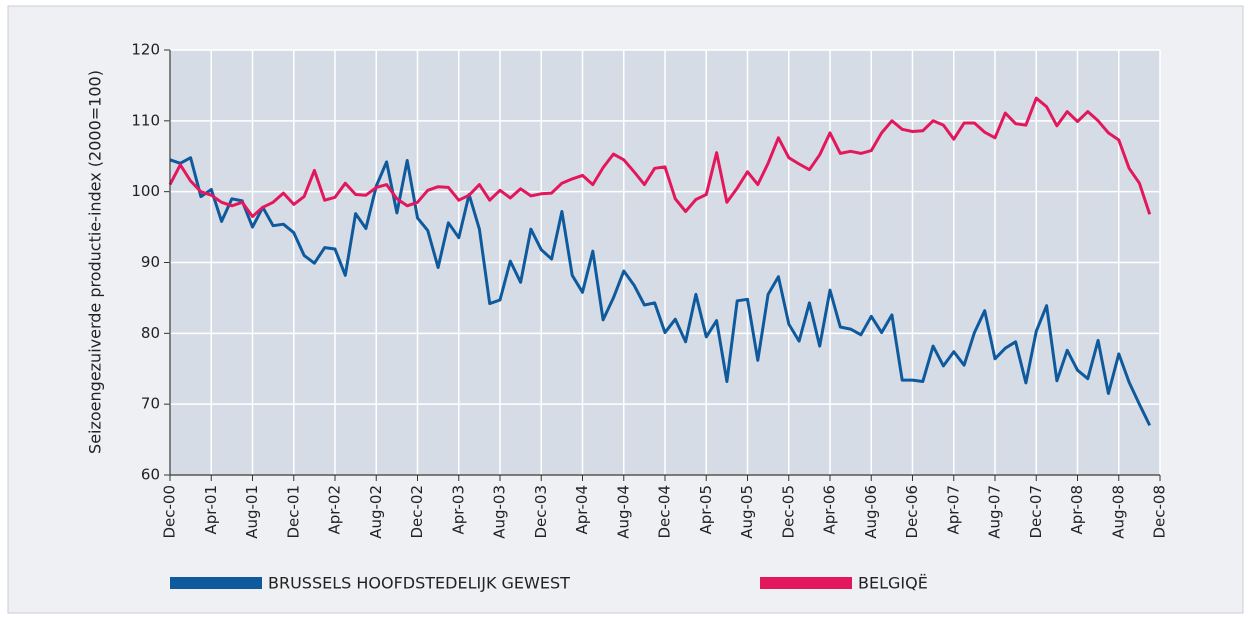 The height and width of the screenshot is (623, 1251). What do you see at coordinates (150, 404) in the screenshot?
I see `y-tick-label: 70` at bounding box center [150, 404].